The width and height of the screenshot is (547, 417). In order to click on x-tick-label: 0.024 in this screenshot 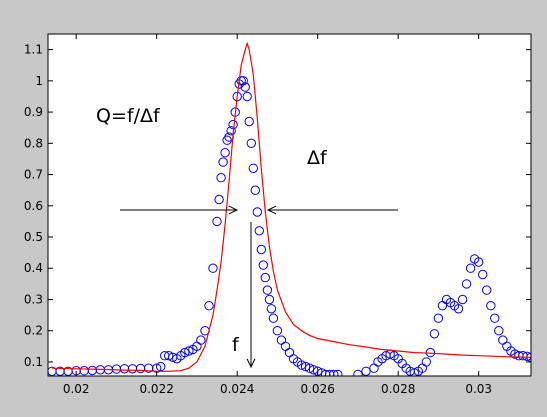, I will do `click(237, 389)`.